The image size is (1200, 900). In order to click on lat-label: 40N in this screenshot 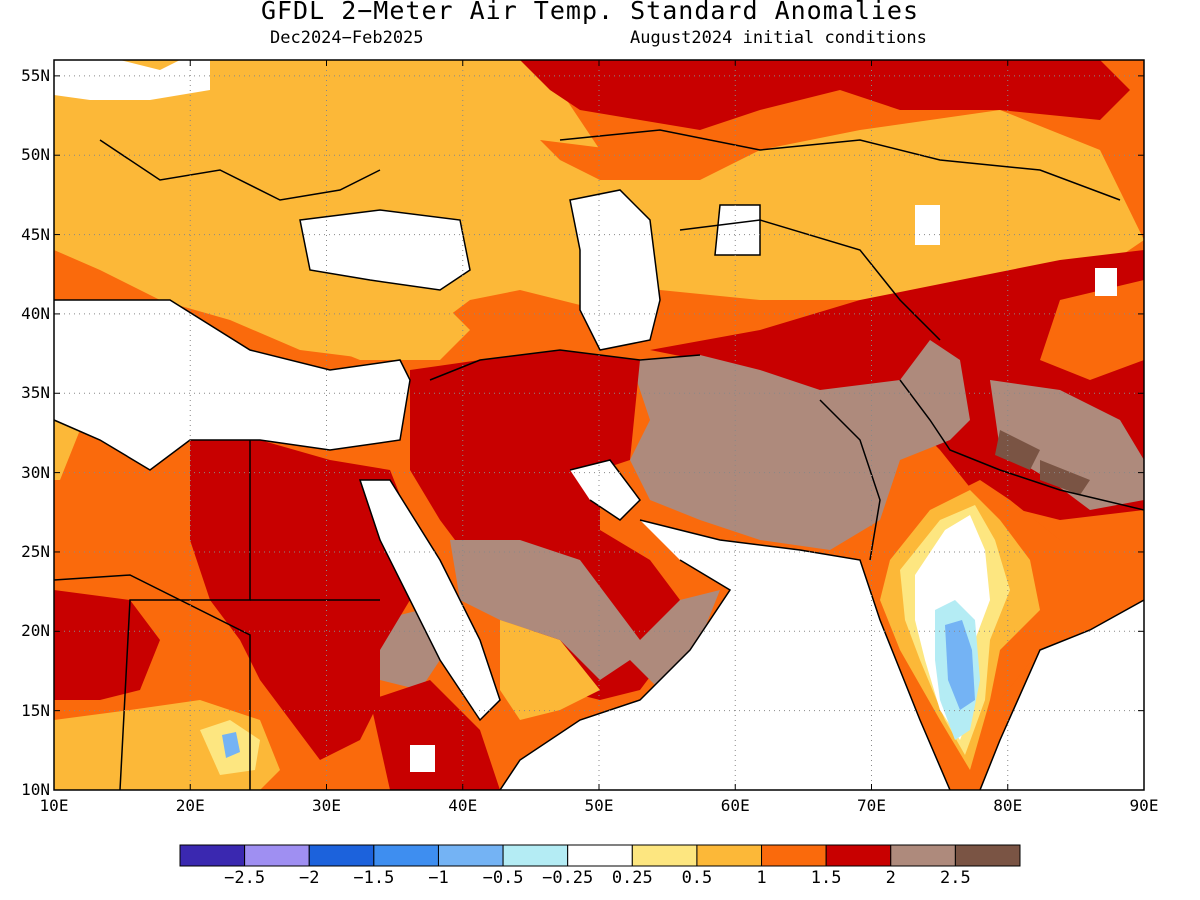, I will do `click(35, 313)`.